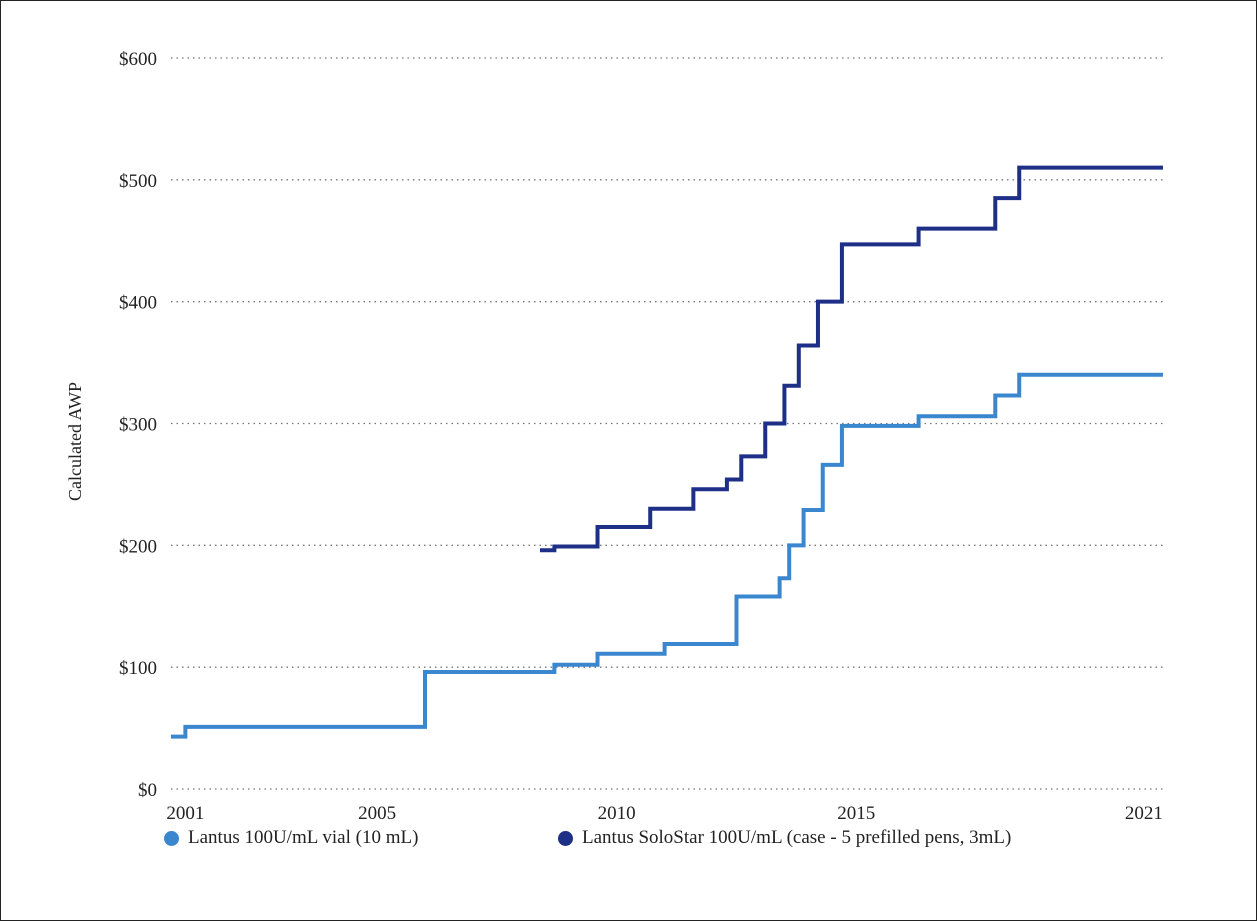 The height and width of the screenshot is (922, 1257). What do you see at coordinates (138, 668) in the screenshot?
I see `y-tick-label: $100` at bounding box center [138, 668].